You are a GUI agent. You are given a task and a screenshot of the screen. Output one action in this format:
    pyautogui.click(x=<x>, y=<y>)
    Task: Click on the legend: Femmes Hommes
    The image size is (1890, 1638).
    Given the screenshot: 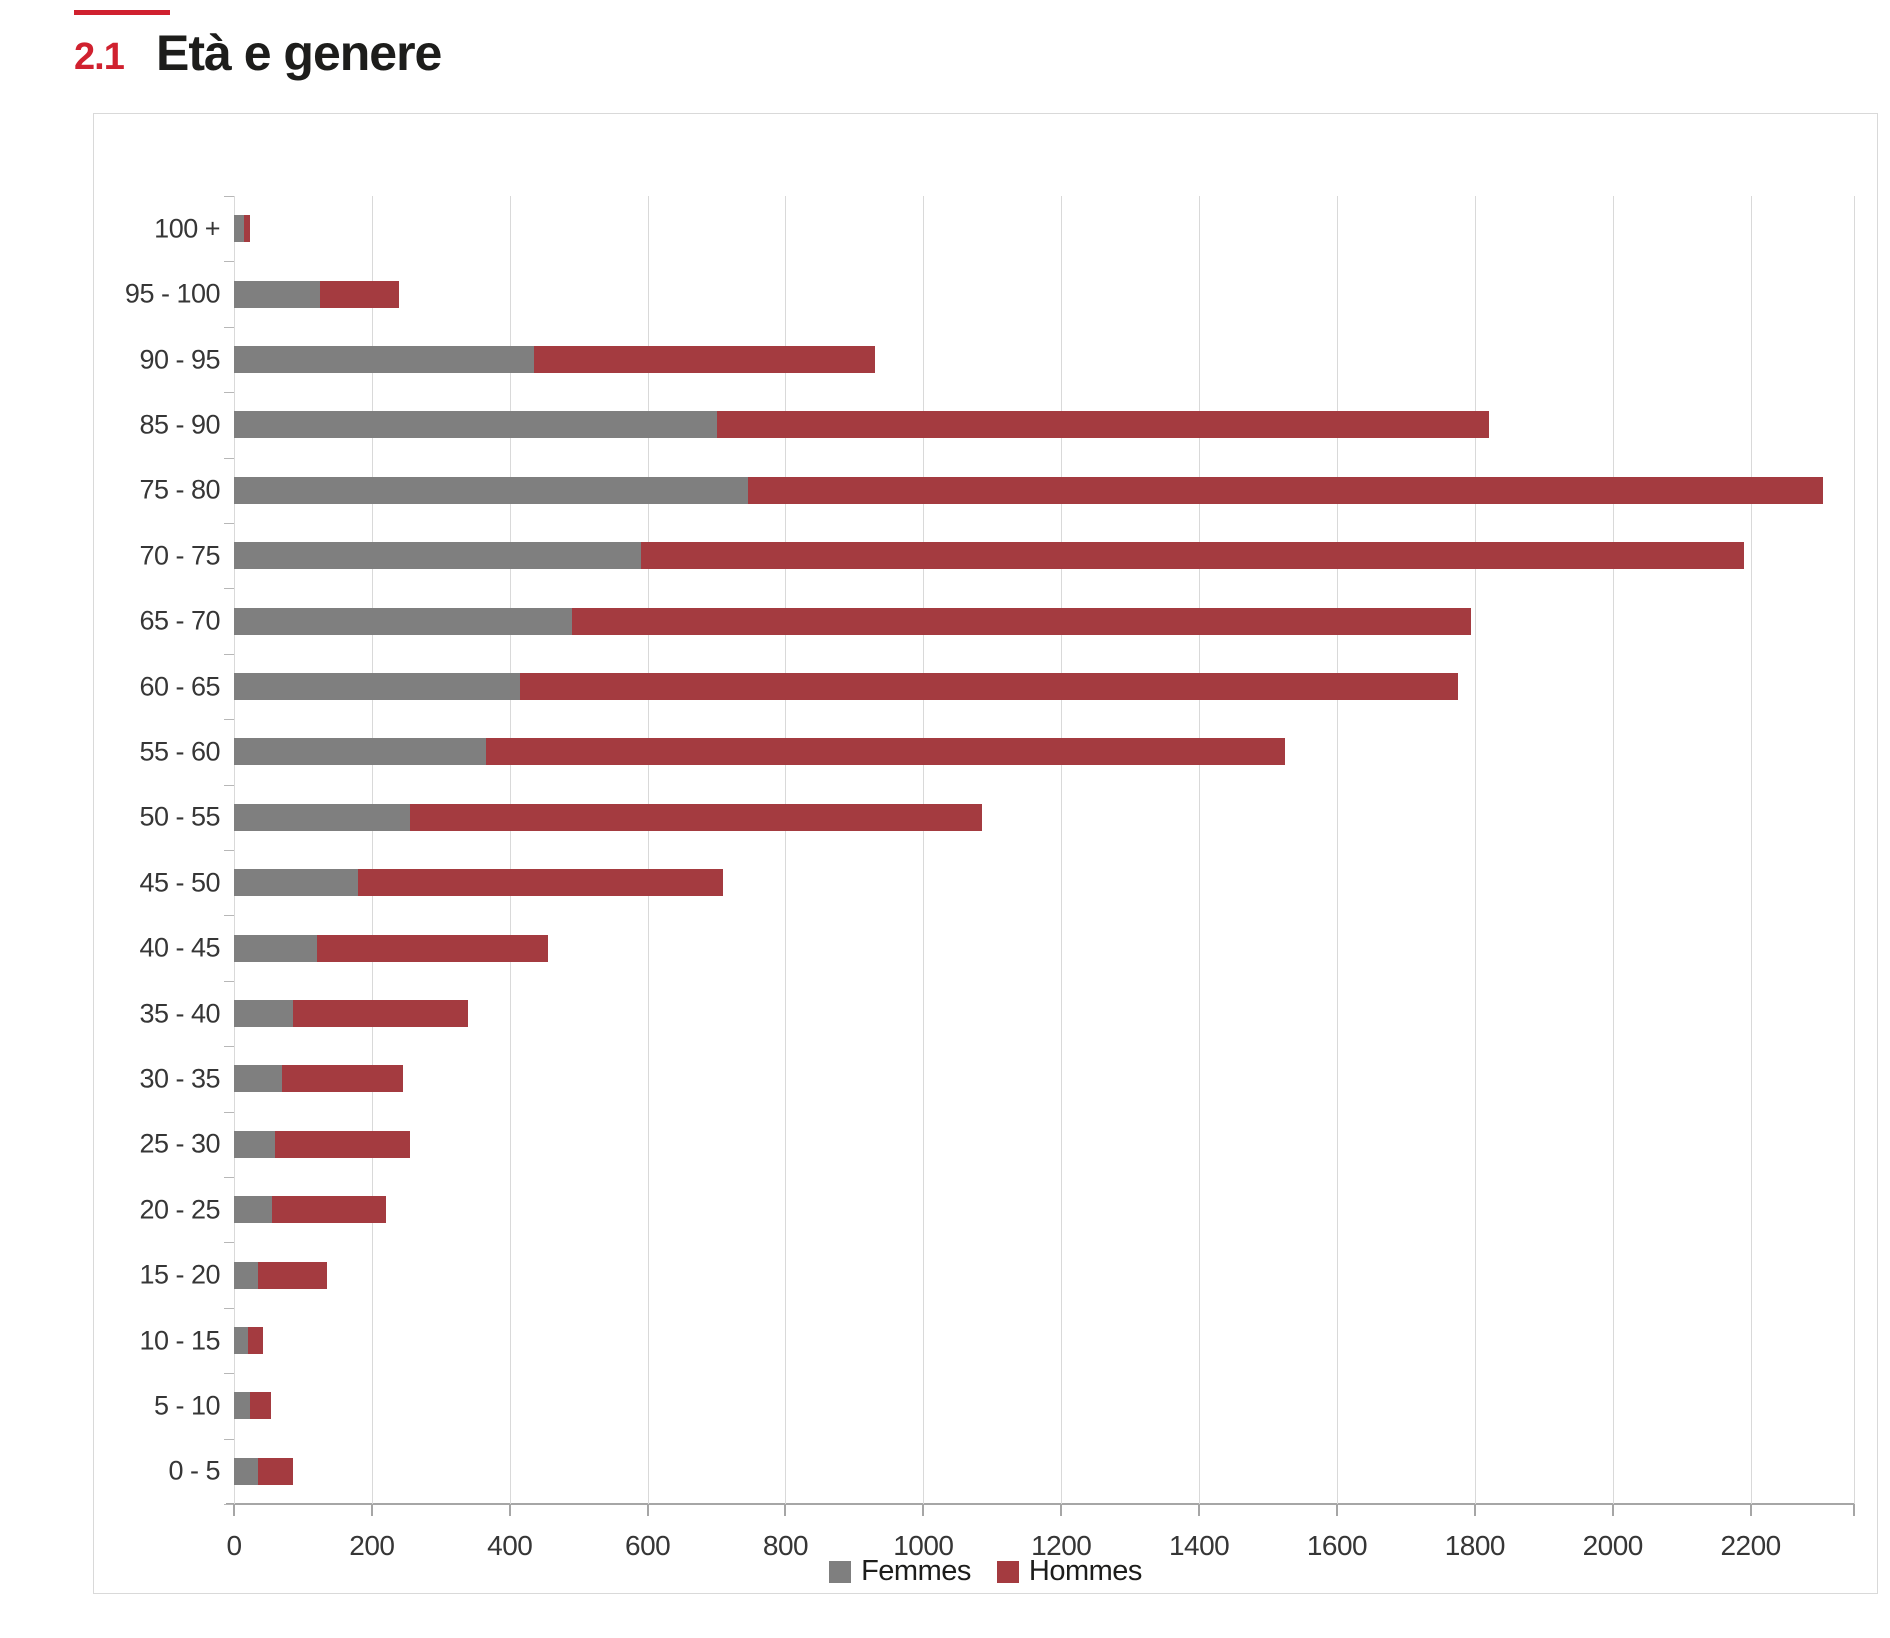 What is the action you would take?
    pyautogui.click(x=985, y=1571)
    